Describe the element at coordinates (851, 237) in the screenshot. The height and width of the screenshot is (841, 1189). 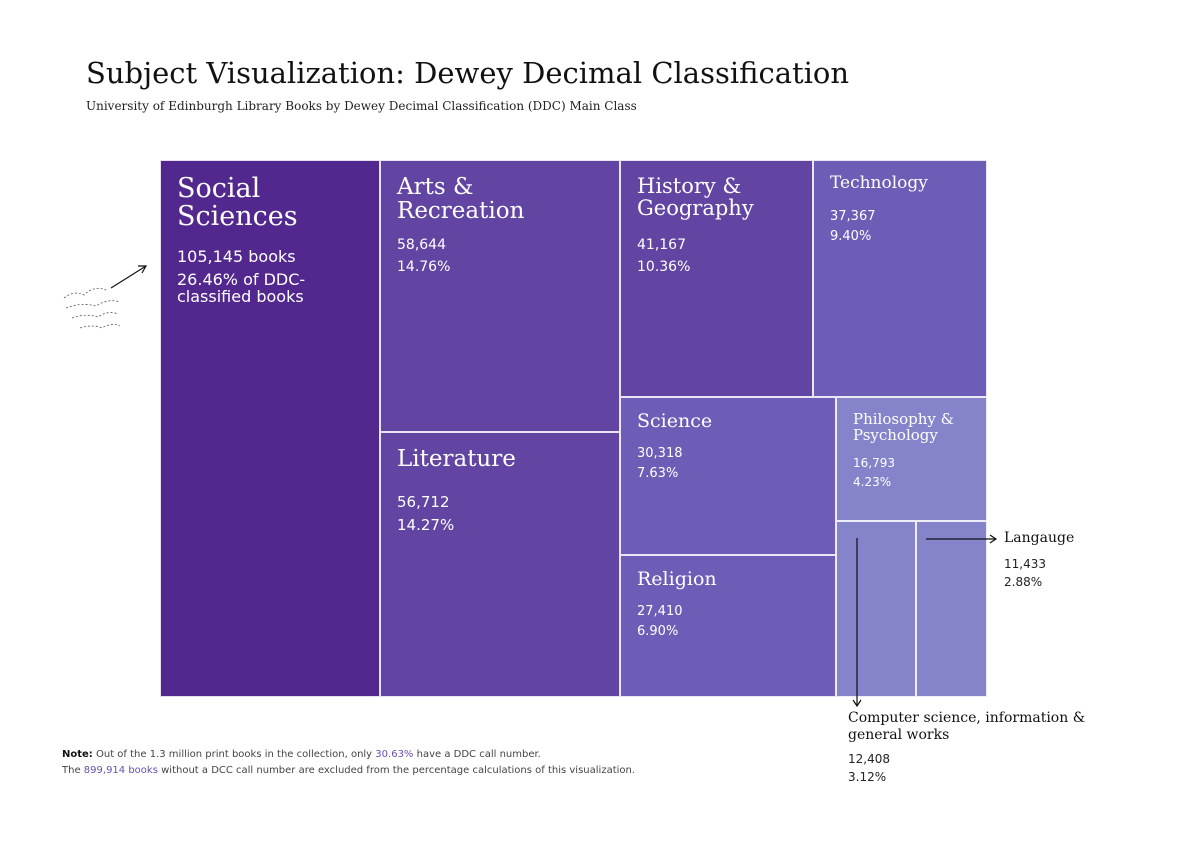
I see `tile-percent: 9.40%` at that location.